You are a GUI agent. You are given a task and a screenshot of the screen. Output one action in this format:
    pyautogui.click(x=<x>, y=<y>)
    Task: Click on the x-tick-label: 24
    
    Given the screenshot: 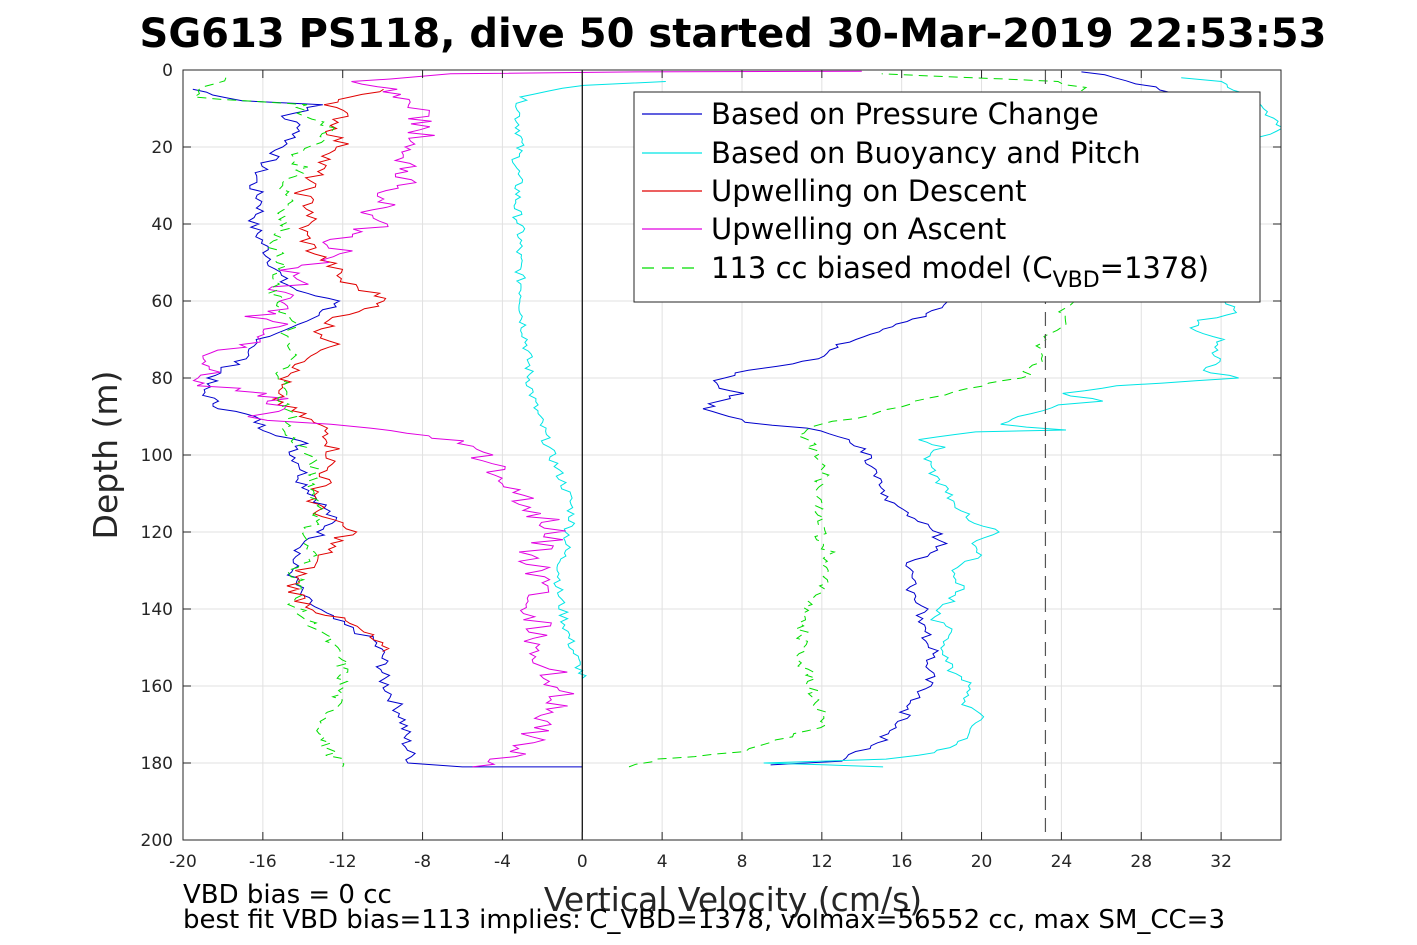 What is the action you would take?
    pyautogui.click(x=1062, y=862)
    